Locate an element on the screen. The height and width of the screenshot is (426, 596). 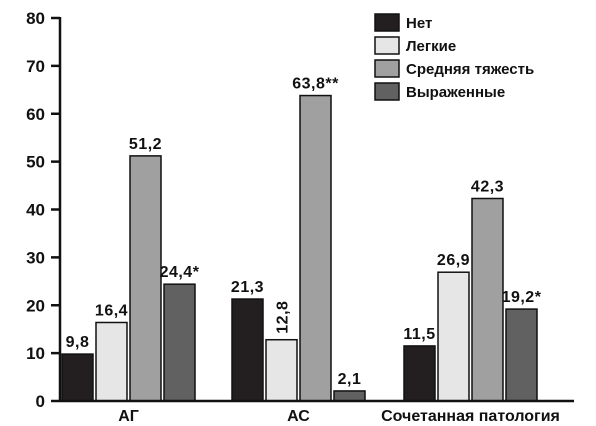
y-tick-label: 70 is located at coordinates (35, 66).